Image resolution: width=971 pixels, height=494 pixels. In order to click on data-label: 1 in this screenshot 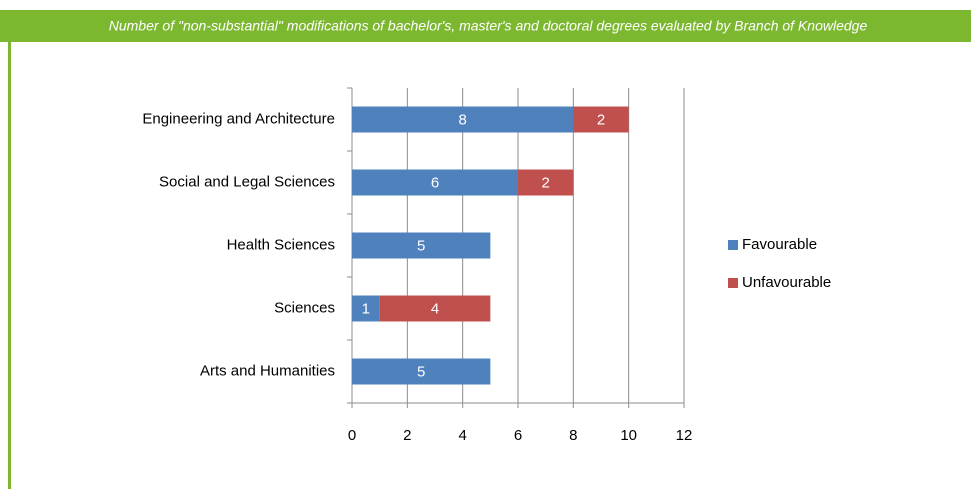, I will do `click(366, 308)`.